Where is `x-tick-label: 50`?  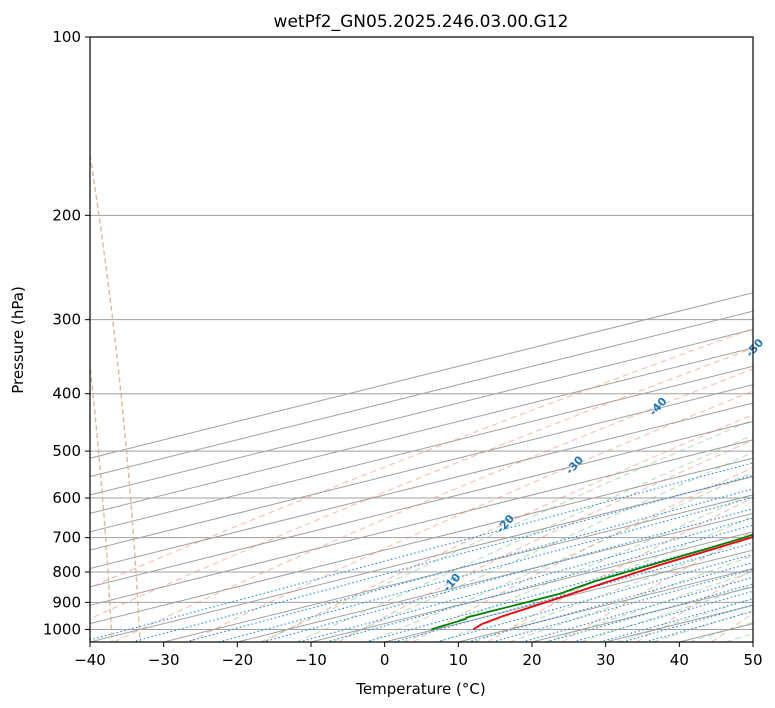 x-tick-label: 50 is located at coordinates (752, 660).